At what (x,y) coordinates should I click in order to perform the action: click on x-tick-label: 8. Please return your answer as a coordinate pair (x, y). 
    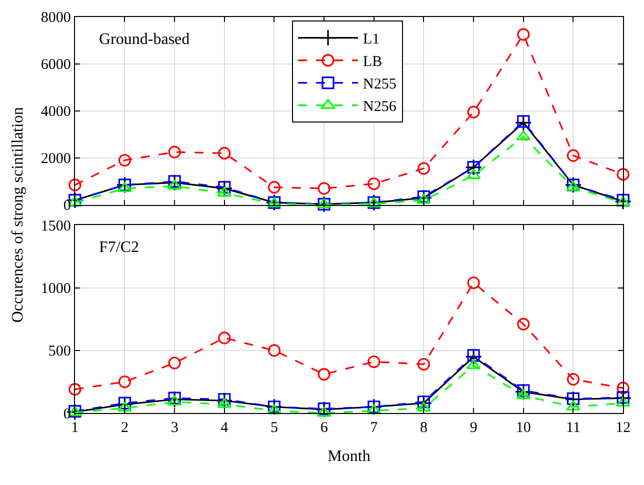
    Looking at the image, I should click on (424, 428).